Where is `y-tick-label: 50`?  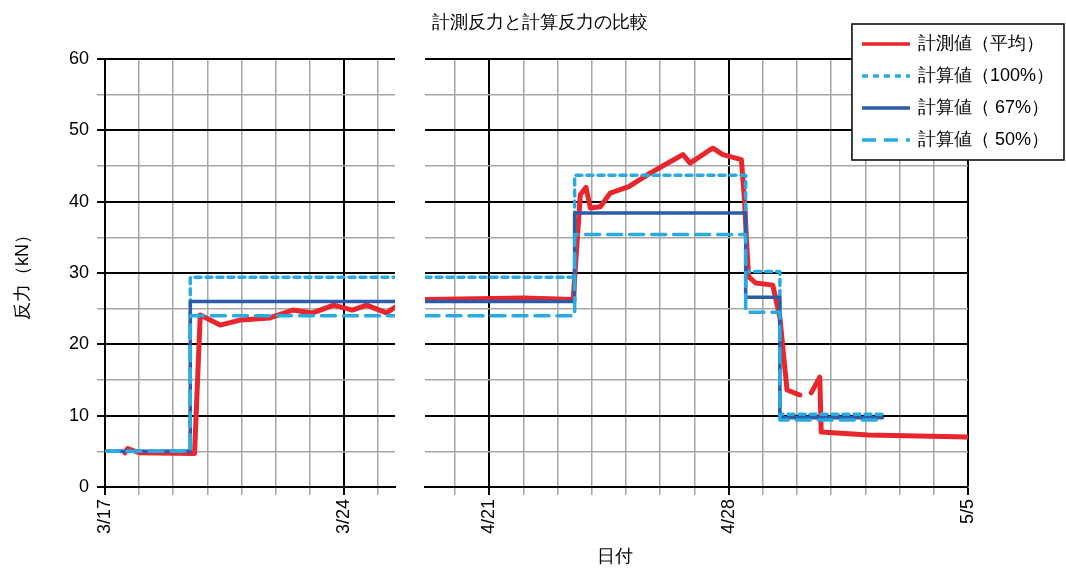
y-tick-label: 50 is located at coordinates (78, 129).